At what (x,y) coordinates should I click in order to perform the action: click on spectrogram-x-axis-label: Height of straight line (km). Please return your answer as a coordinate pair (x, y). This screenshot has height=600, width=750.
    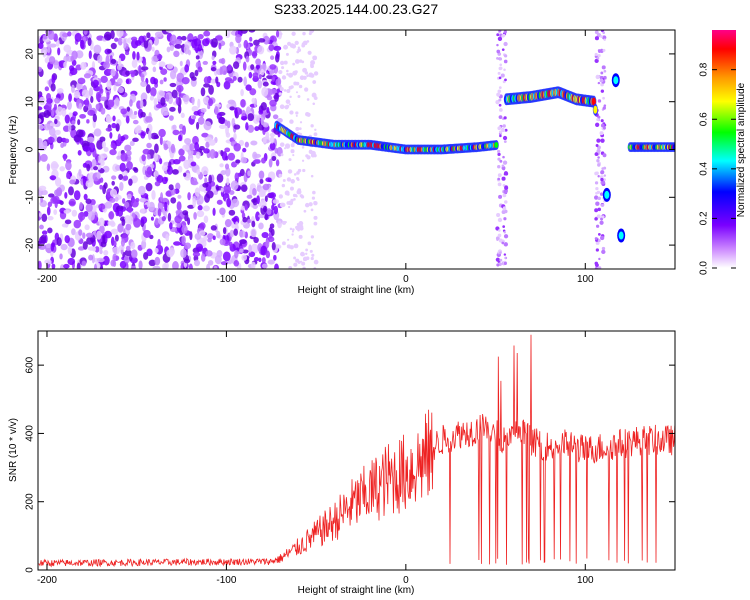
    Looking at the image, I should click on (356, 290).